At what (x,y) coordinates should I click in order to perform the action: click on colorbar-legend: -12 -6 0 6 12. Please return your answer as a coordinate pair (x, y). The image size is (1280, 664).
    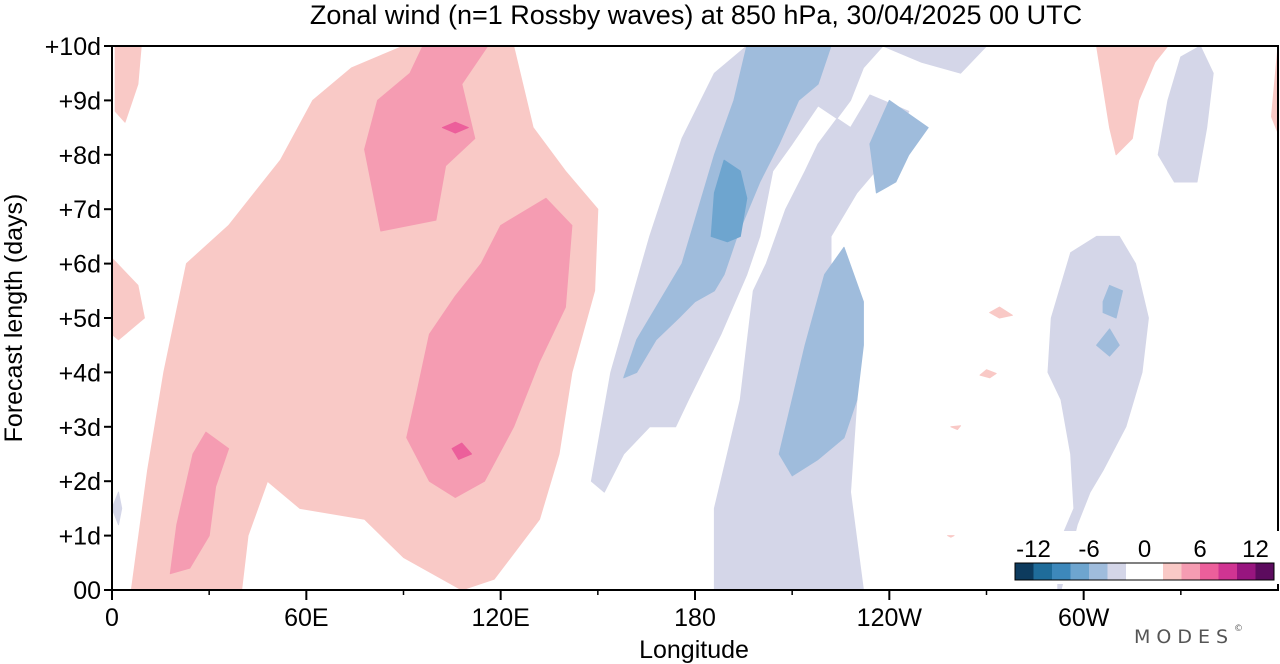
    Looking at the image, I should click on (1144, 557).